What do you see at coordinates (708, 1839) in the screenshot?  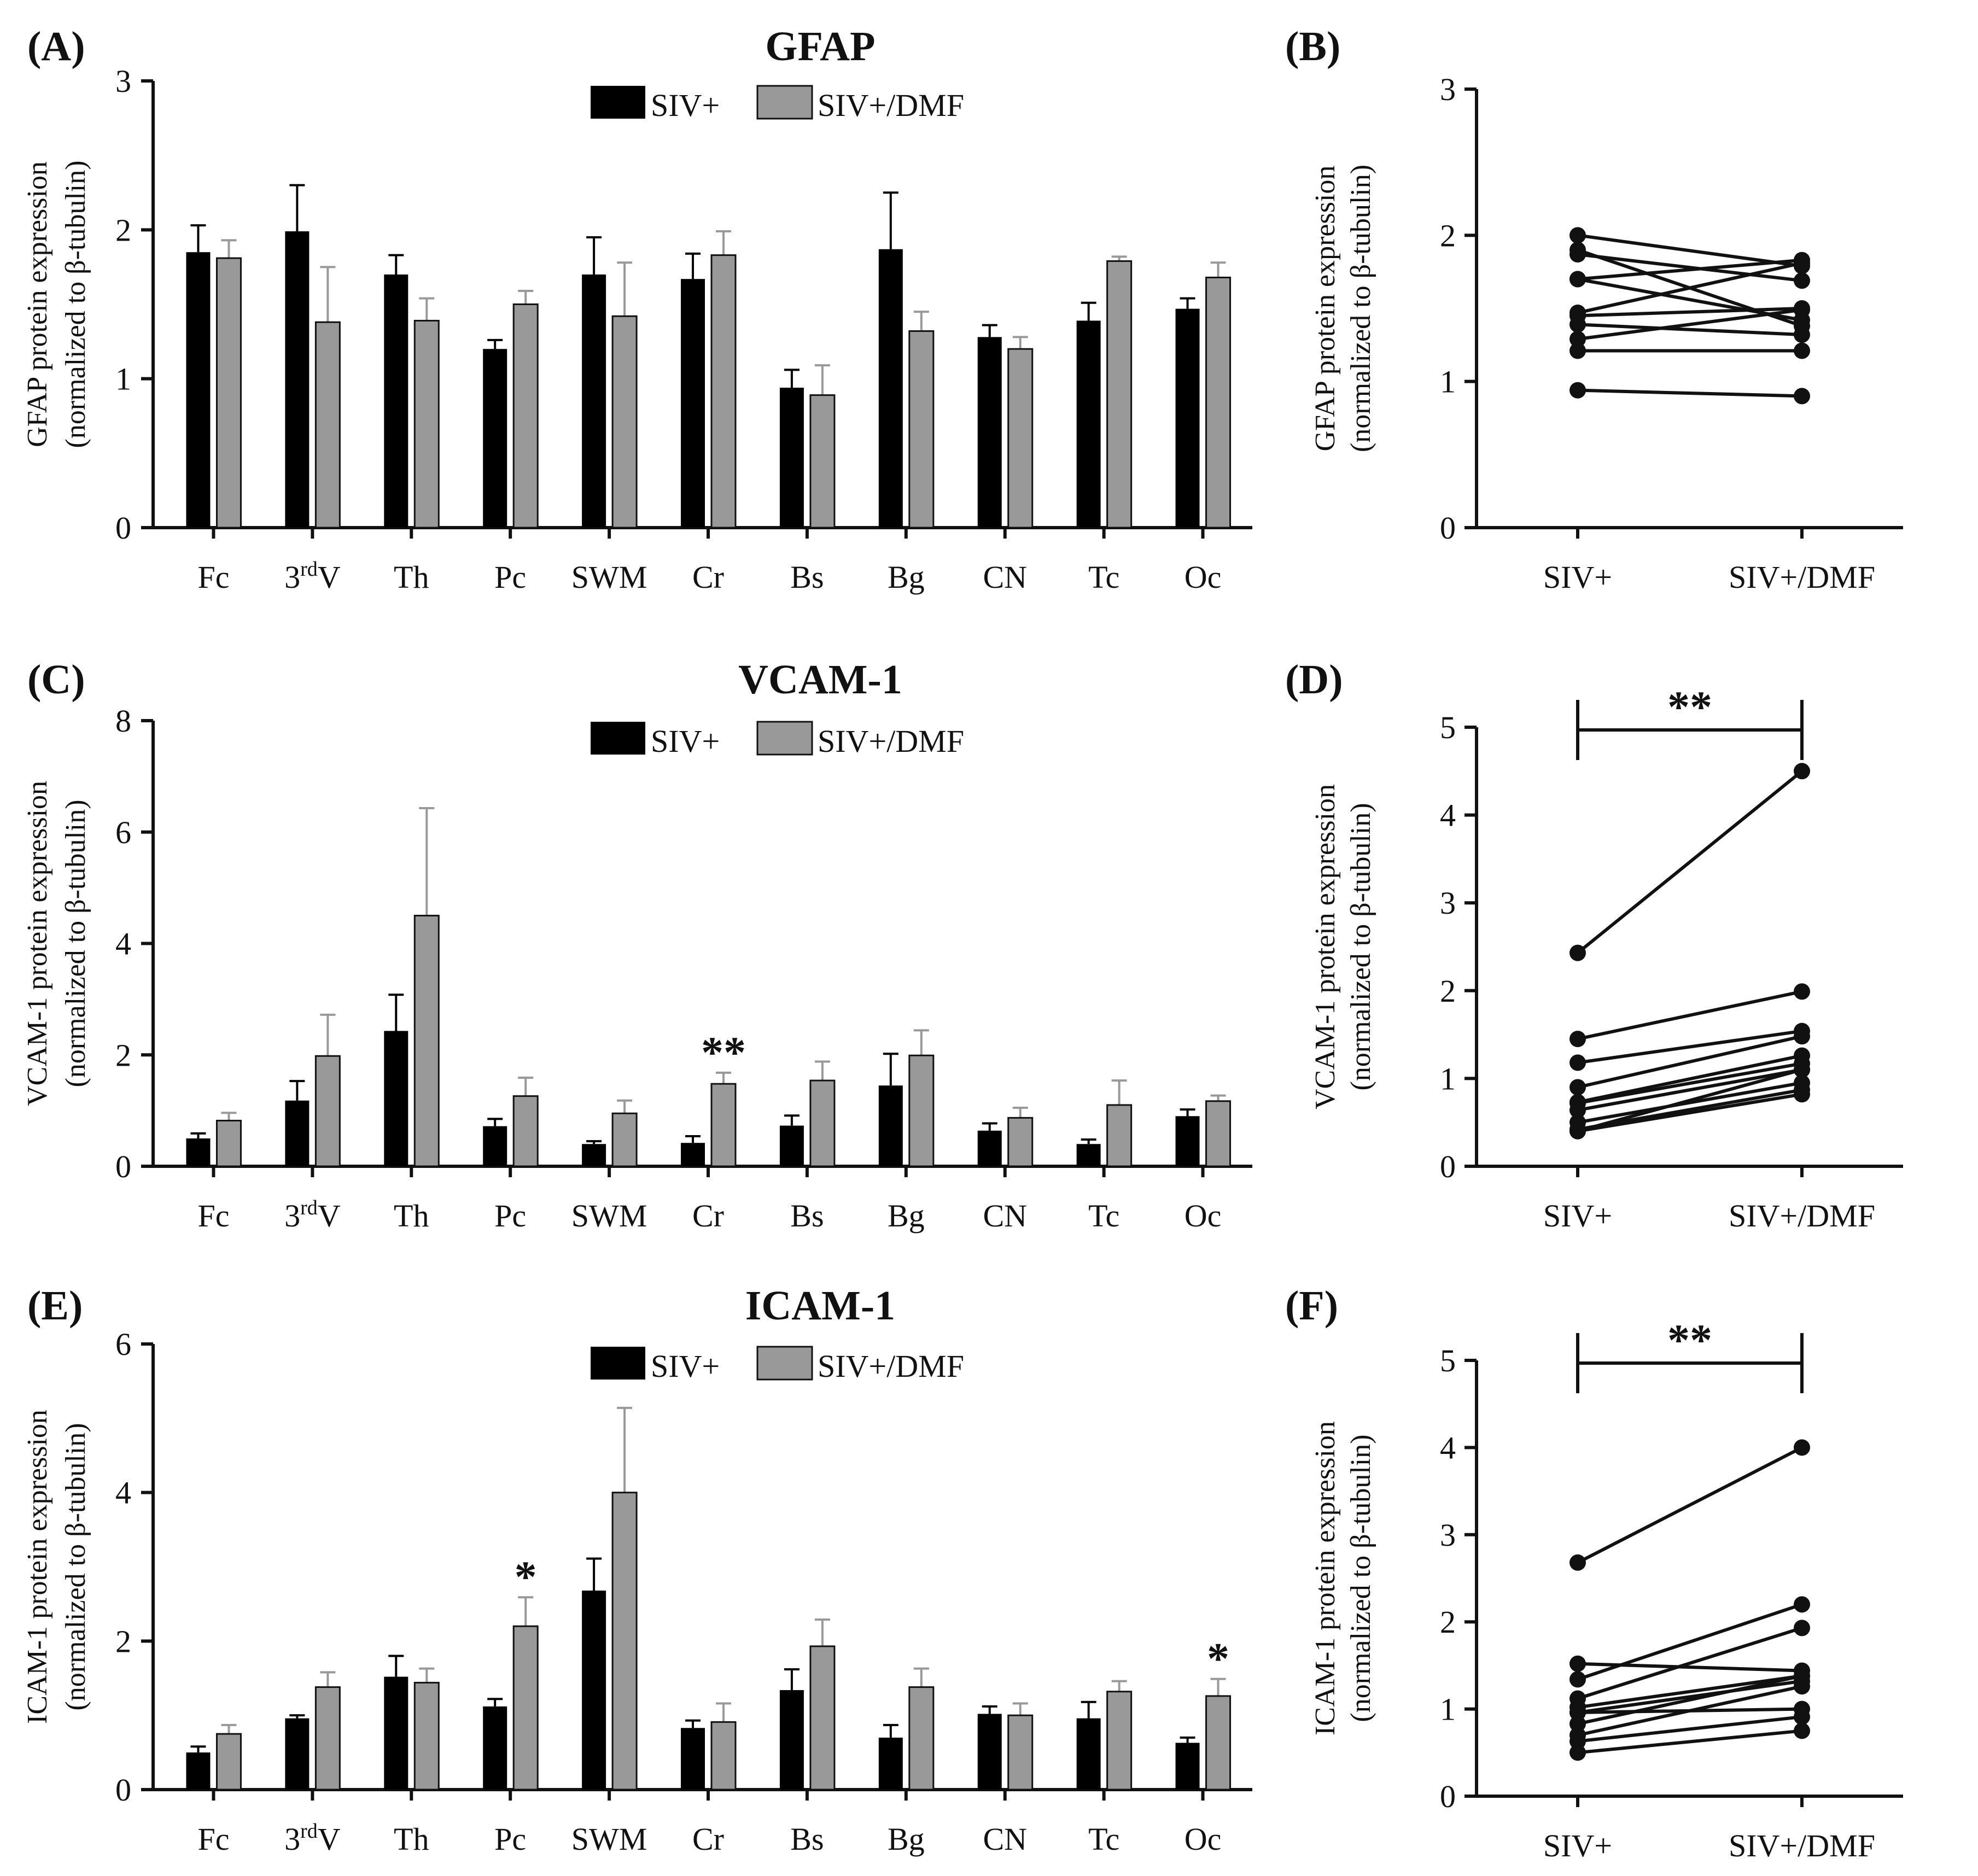 I see `x-tick-label: Cr` at bounding box center [708, 1839].